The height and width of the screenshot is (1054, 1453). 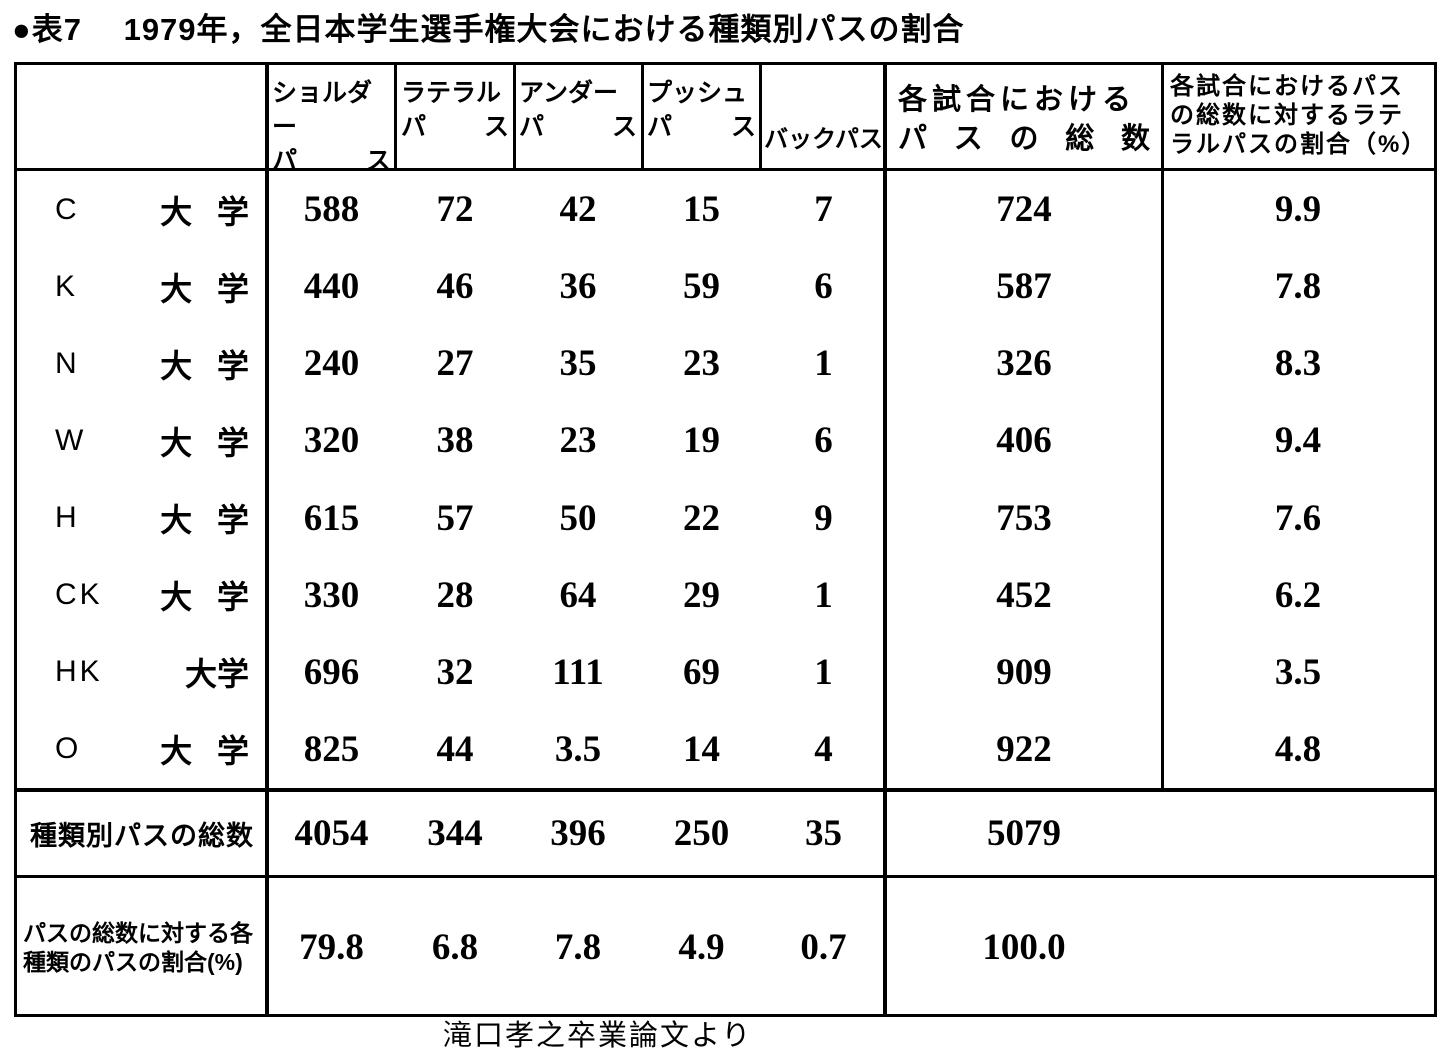 I want to click on divider-under-push-header, so click(x=642, y=116).